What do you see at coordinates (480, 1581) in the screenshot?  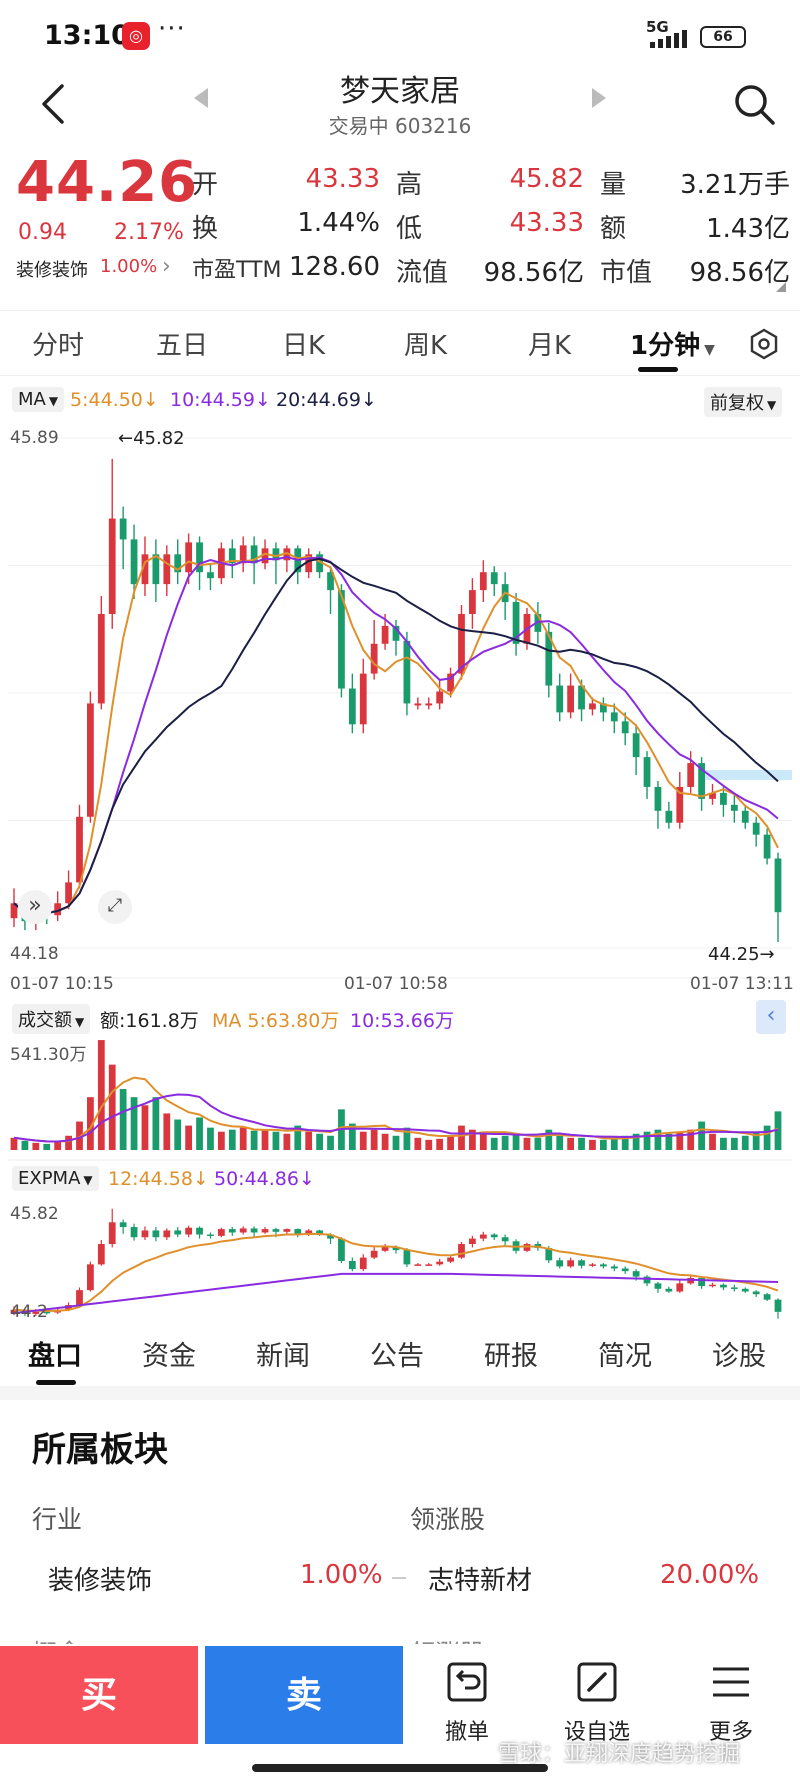 I see `leader-stock-name: 志特新材` at bounding box center [480, 1581].